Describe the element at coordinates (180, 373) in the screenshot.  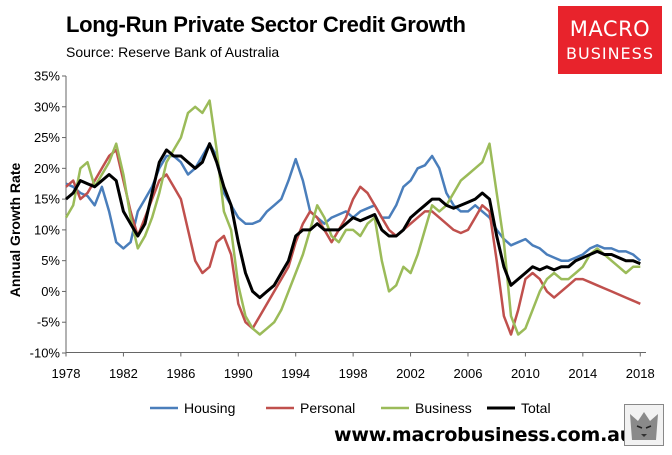
I see `x-tick-label: 1986` at that location.